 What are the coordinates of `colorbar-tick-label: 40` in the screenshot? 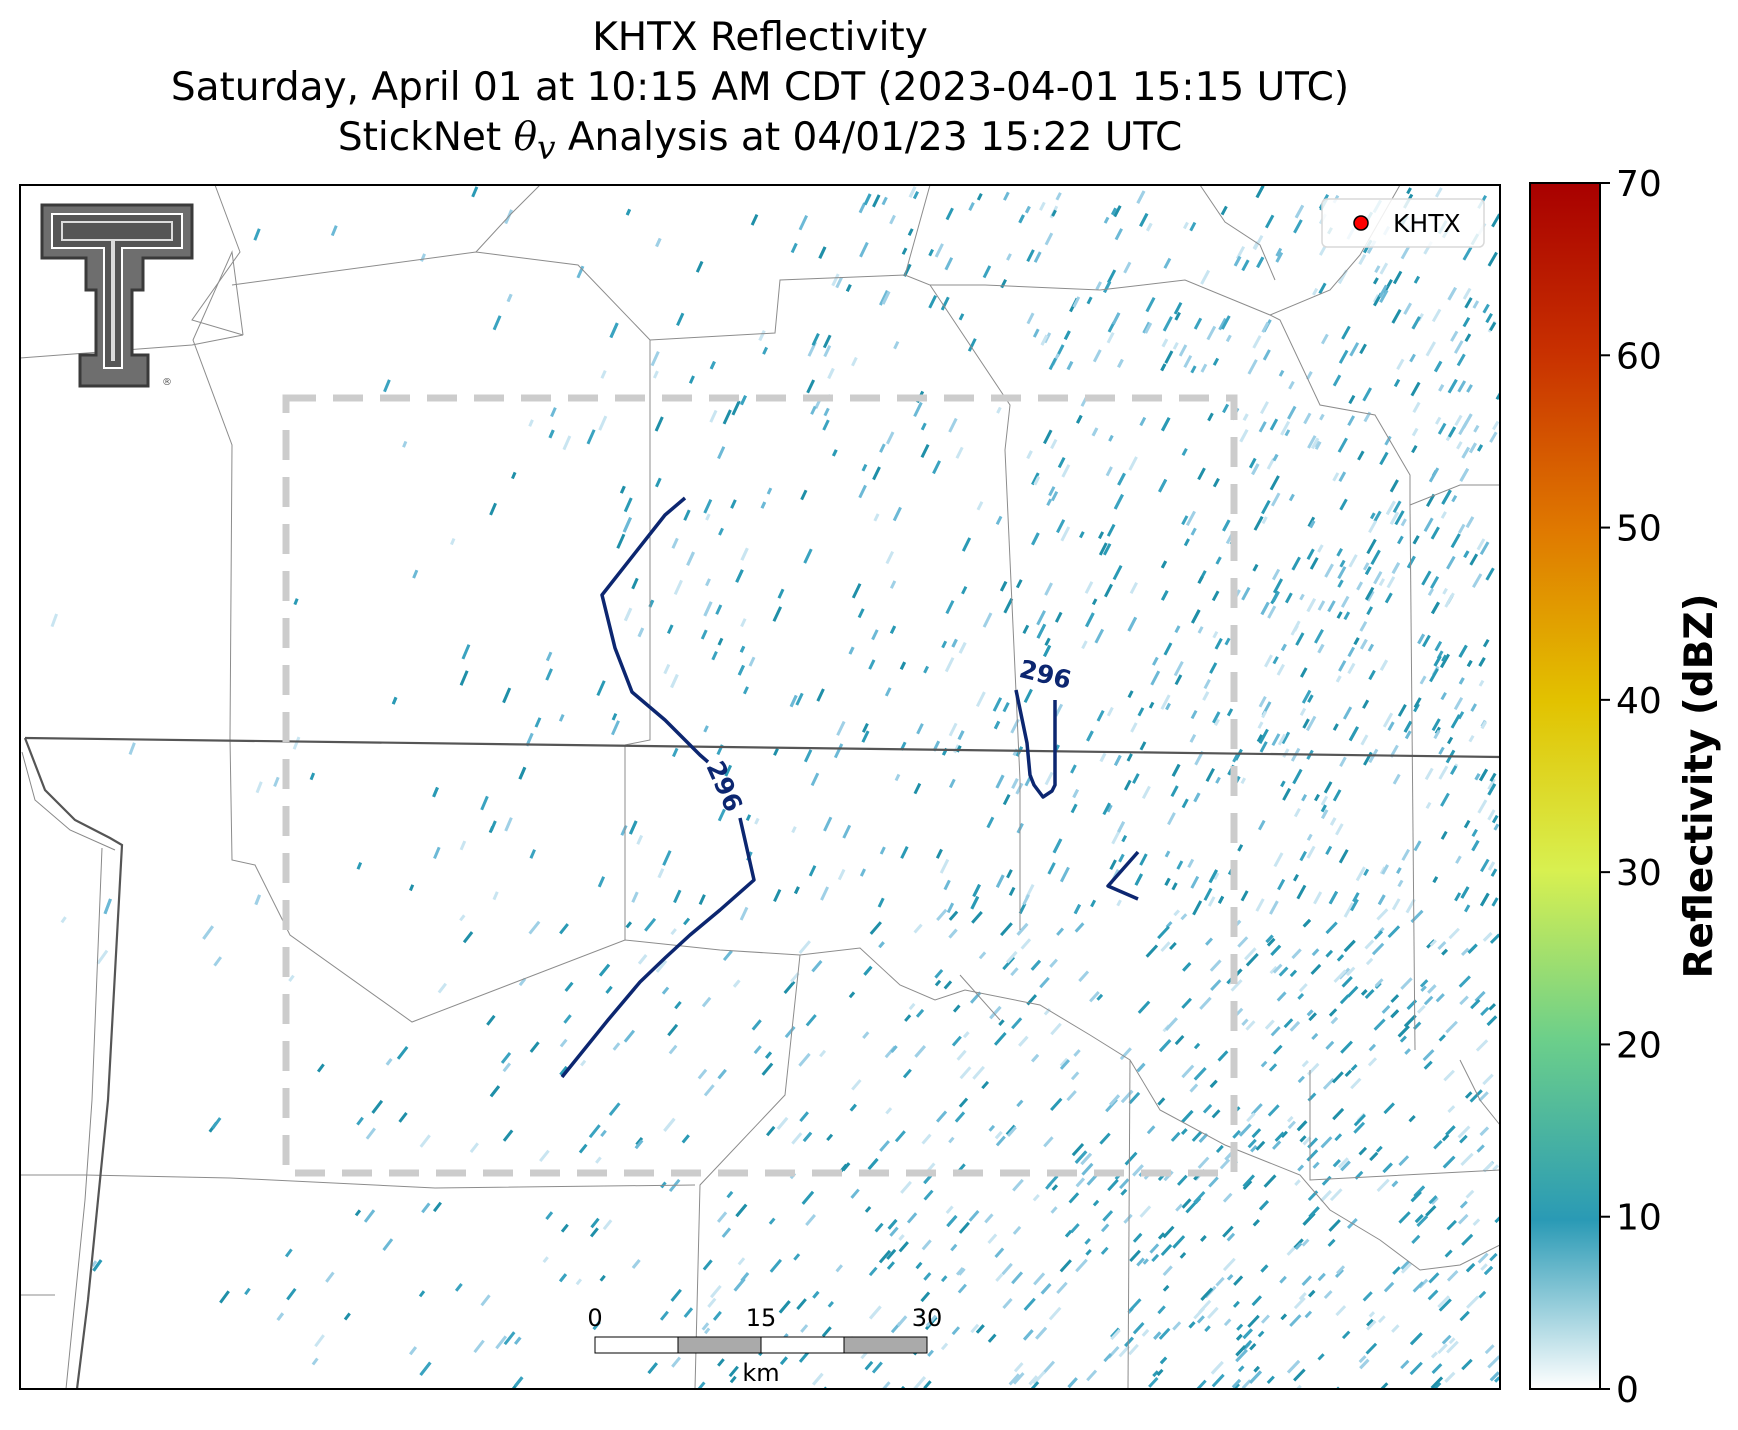 It's located at (1639, 701).